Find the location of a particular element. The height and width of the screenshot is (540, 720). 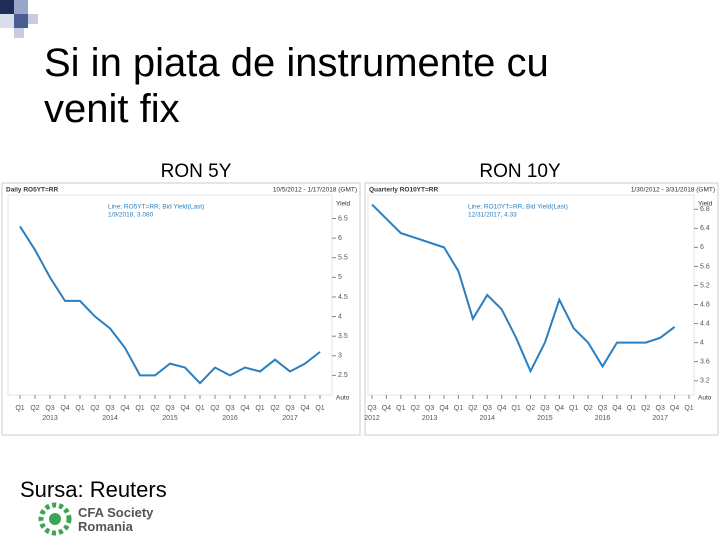

decoration is located at coordinates (19, 19).